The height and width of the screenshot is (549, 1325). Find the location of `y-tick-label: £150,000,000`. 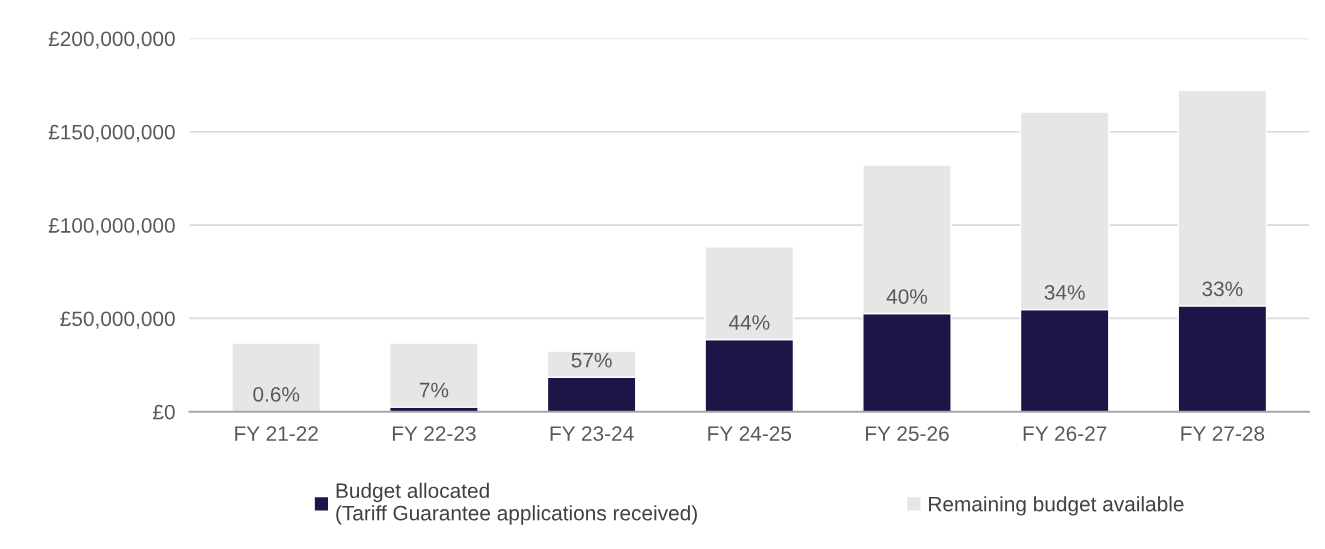

y-tick-label: £150,000,000 is located at coordinates (111, 133).